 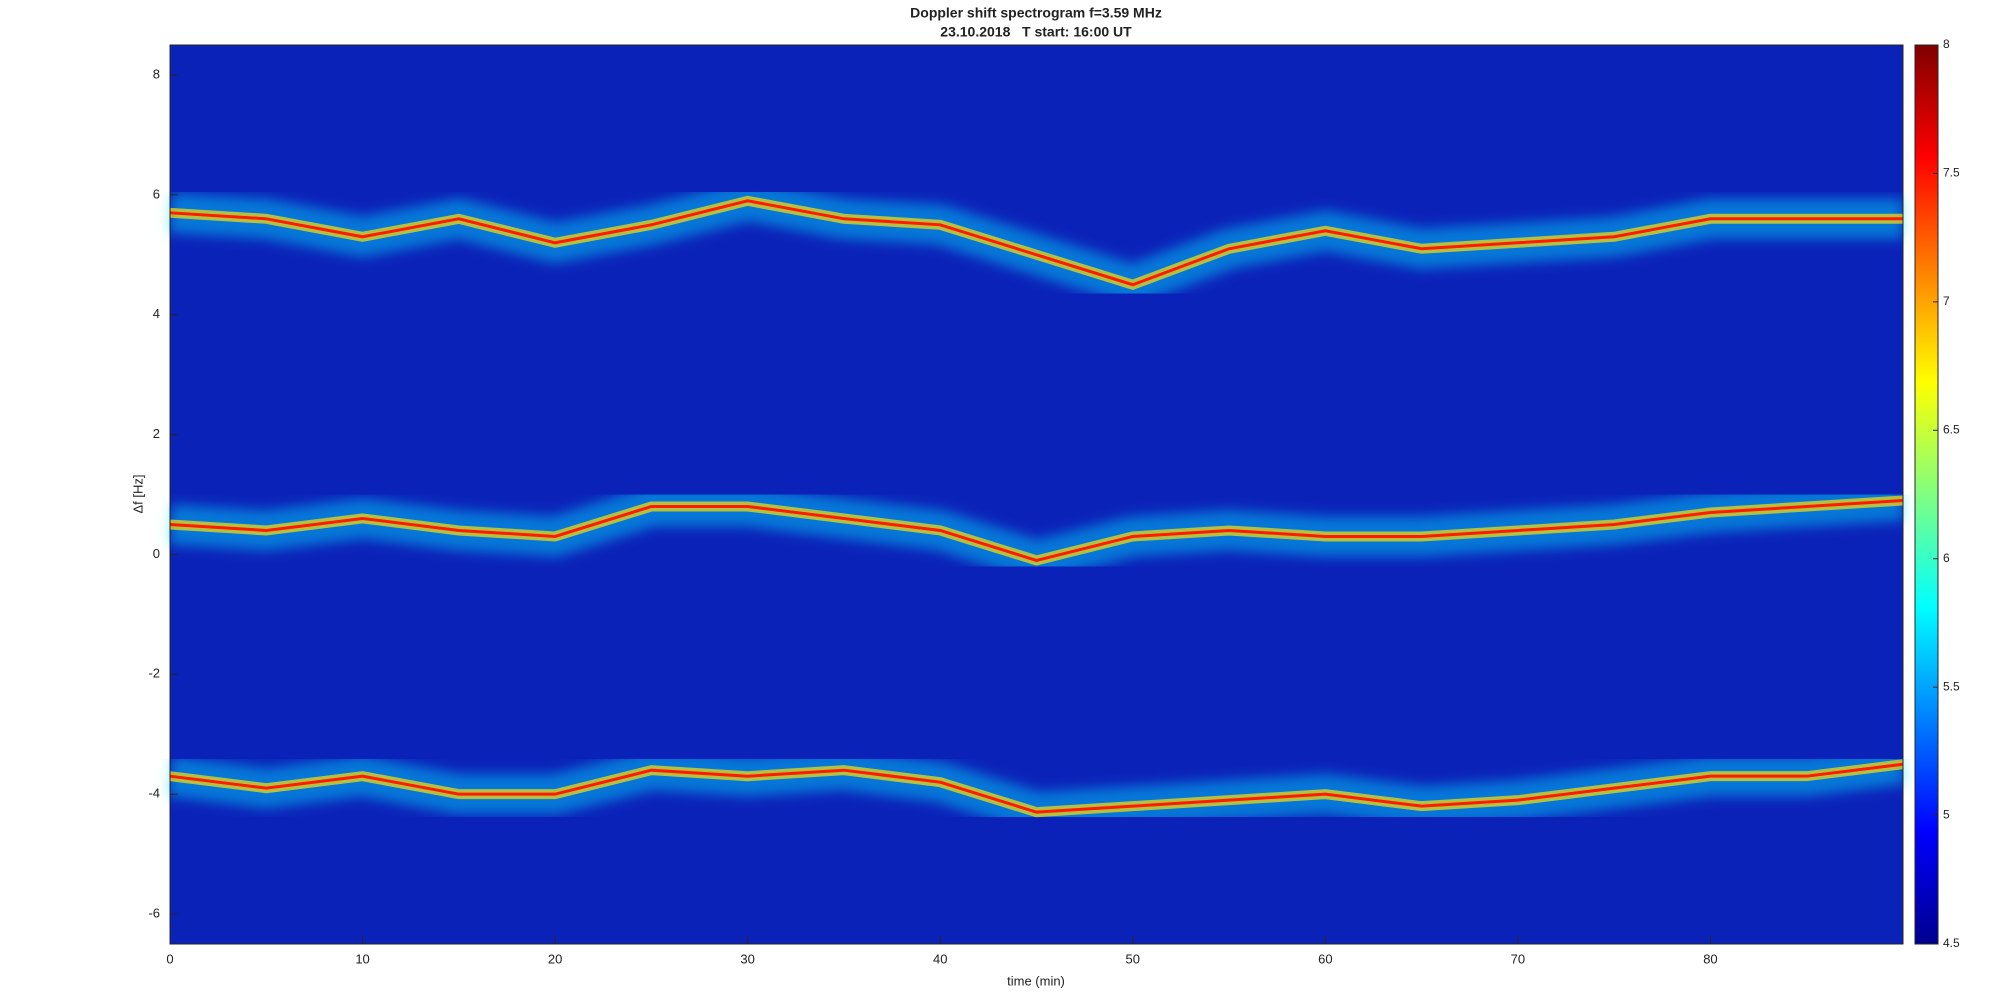 I want to click on y-tick-label: -6, so click(x=154, y=912).